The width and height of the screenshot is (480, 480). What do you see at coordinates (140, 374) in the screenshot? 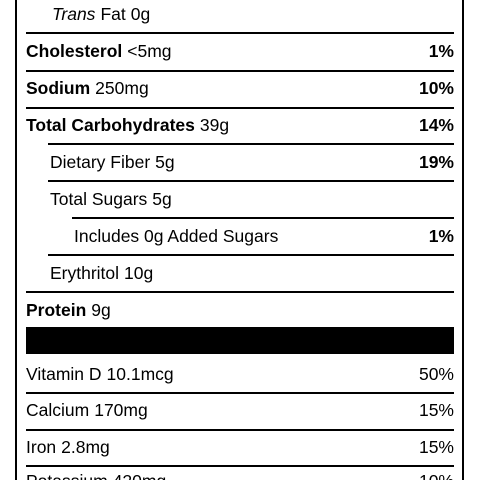
I see `vitamin-amount: 10.1mcg` at bounding box center [140, 374].